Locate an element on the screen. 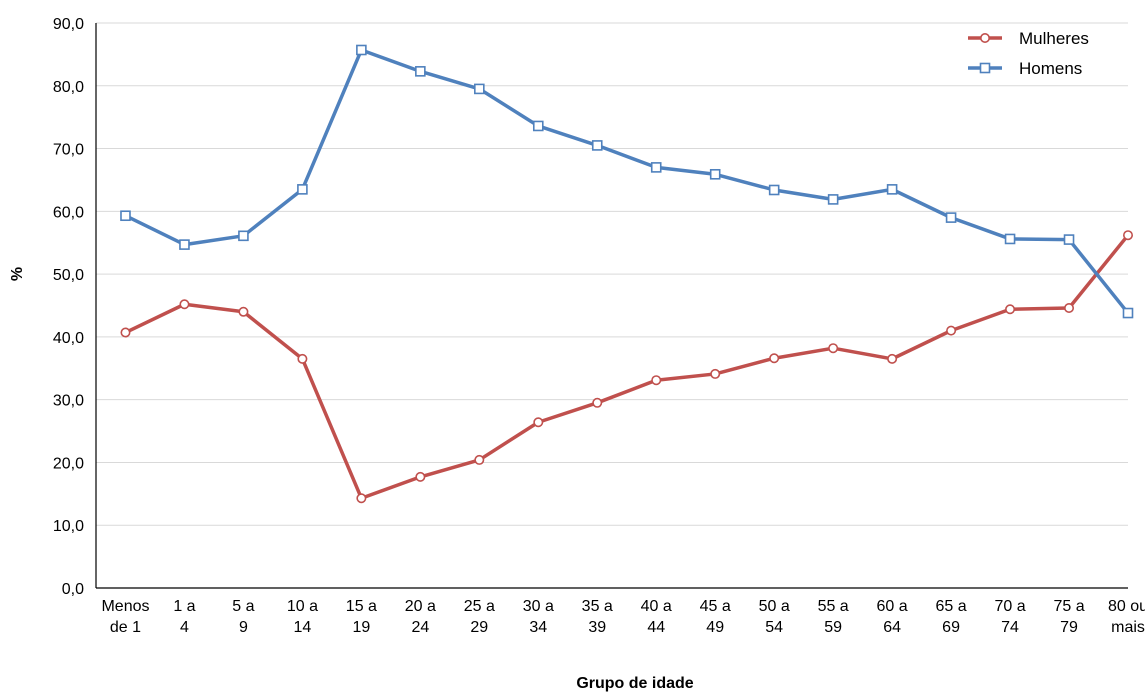 This screenshot has height=693, width=1145. x-tick-label-line: 19 is located at coordinates (361, 627).